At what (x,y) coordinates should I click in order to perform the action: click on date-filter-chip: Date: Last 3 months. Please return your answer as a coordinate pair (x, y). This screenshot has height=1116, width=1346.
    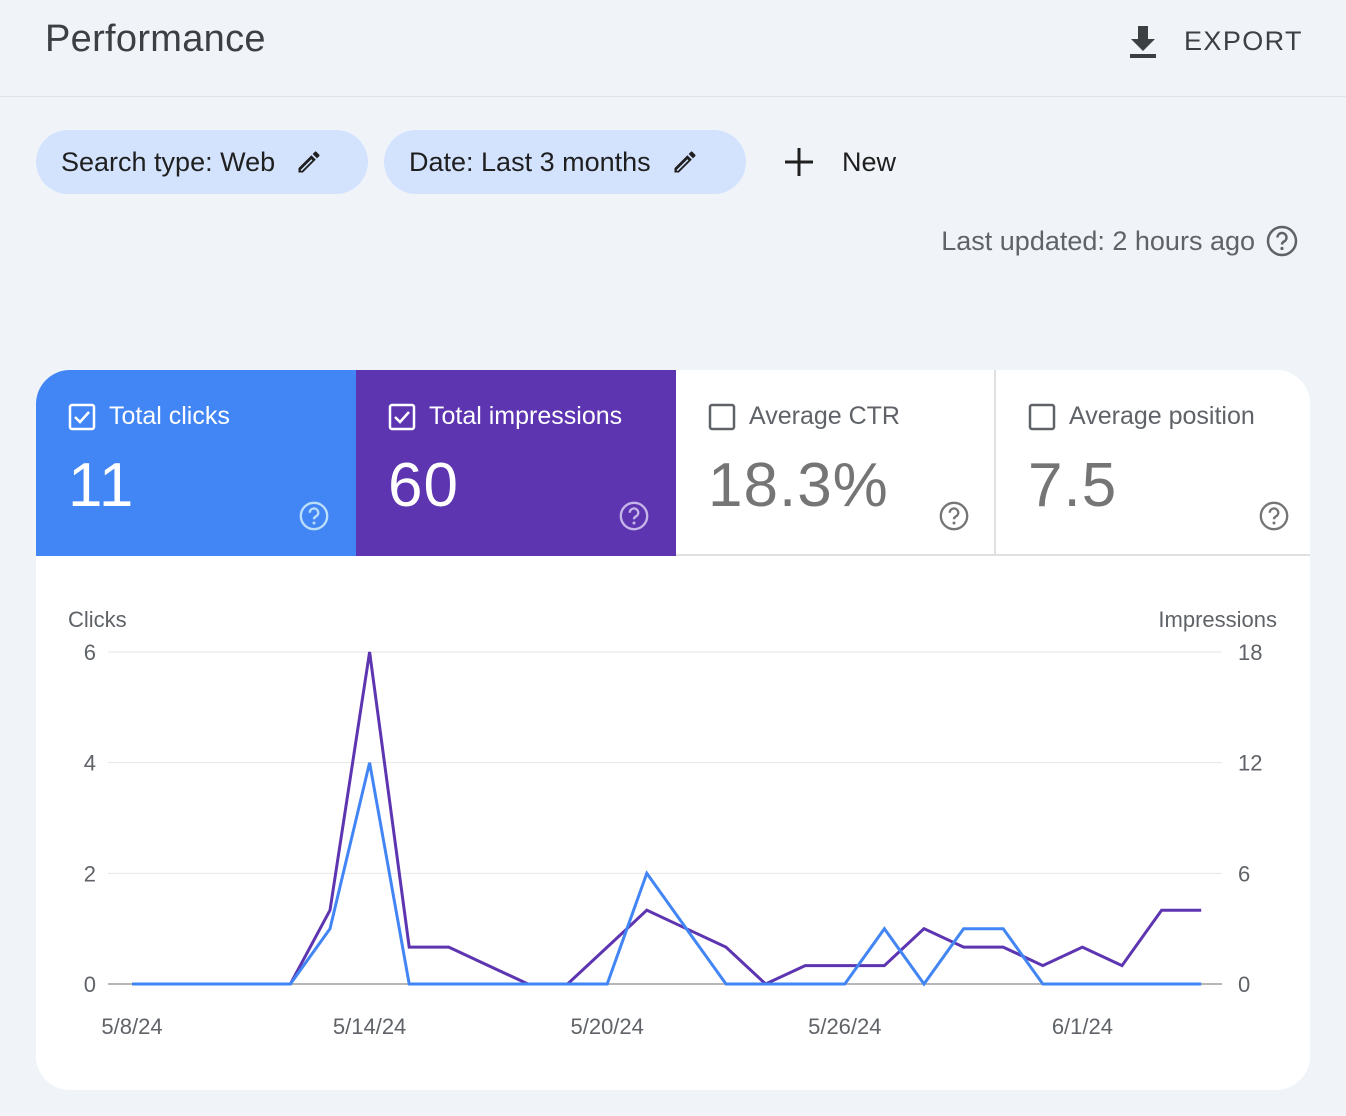
    Looking at the image, I should click on (565, 162).